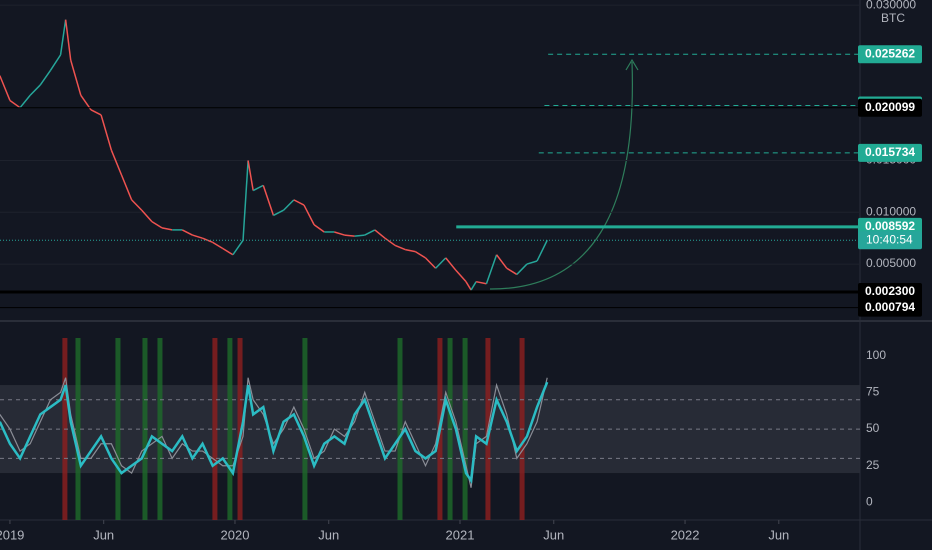 The image size is (932, 550). I want to click on level-label: 0.002300, so click(890, 291).